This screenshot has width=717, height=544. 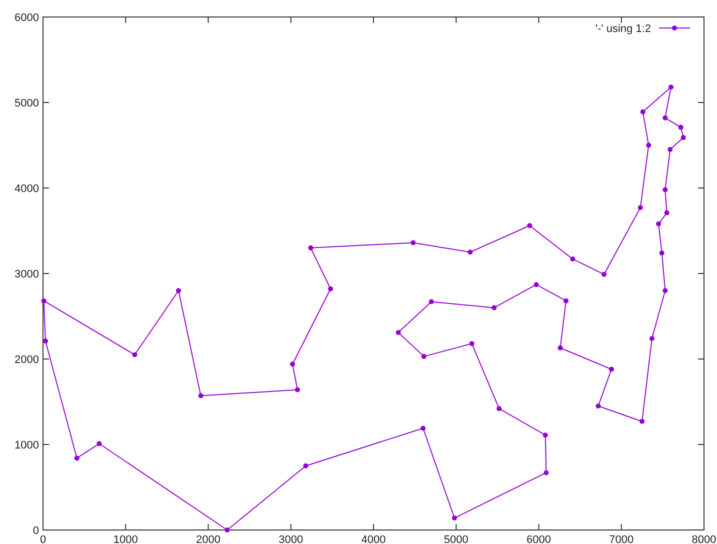 I want to click on y-tick-label: 5000, so click(x=26, y=104).